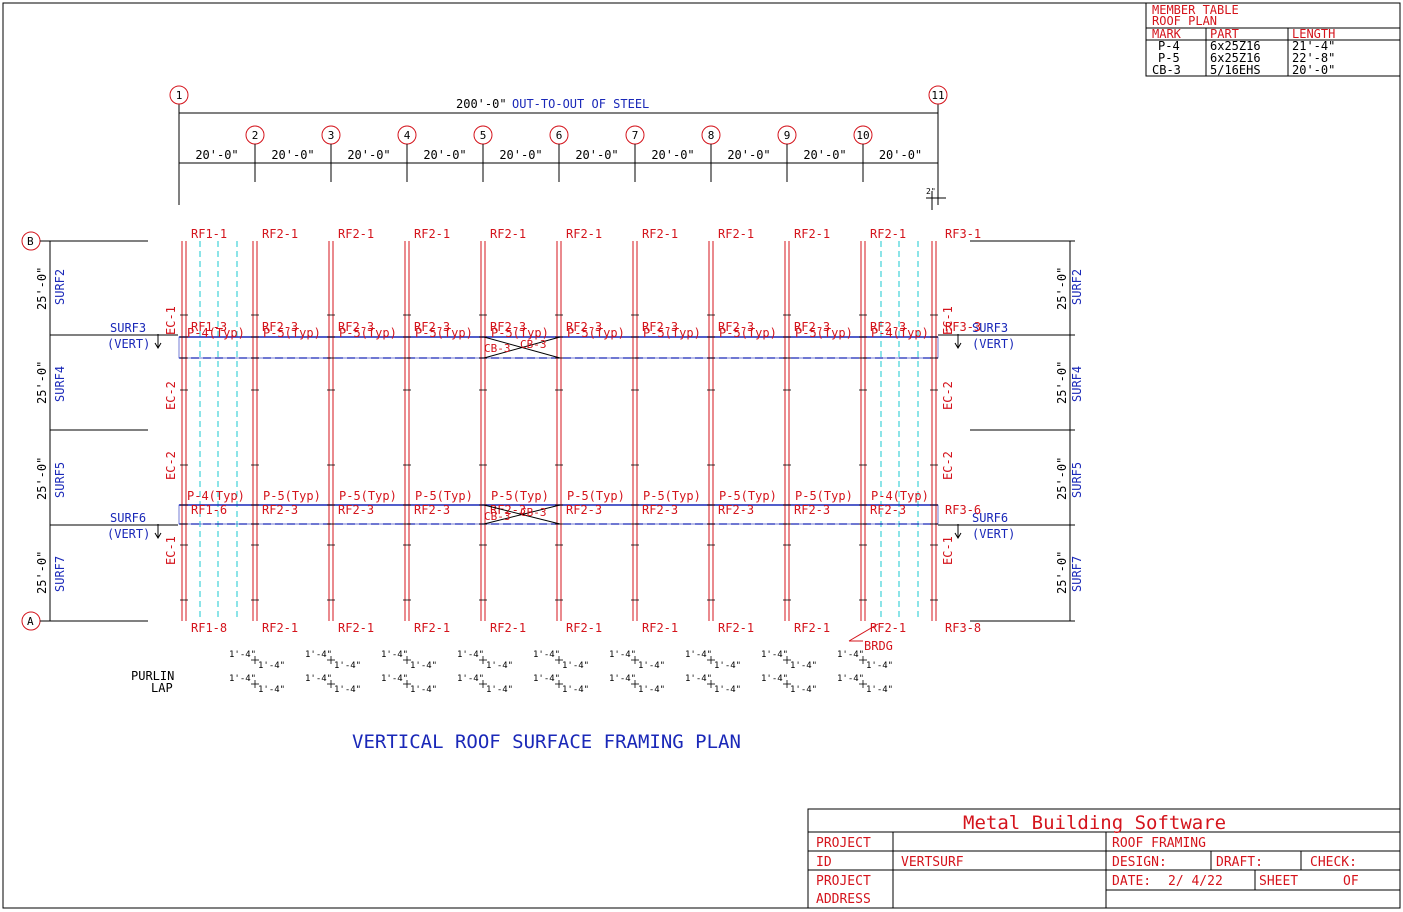 This screenshot has width=1403, height=912. What do you see at coordinates (1169, 46) in the screenshot?
I see `member-table-cell: P-4` at bounding box center [1169, 46].